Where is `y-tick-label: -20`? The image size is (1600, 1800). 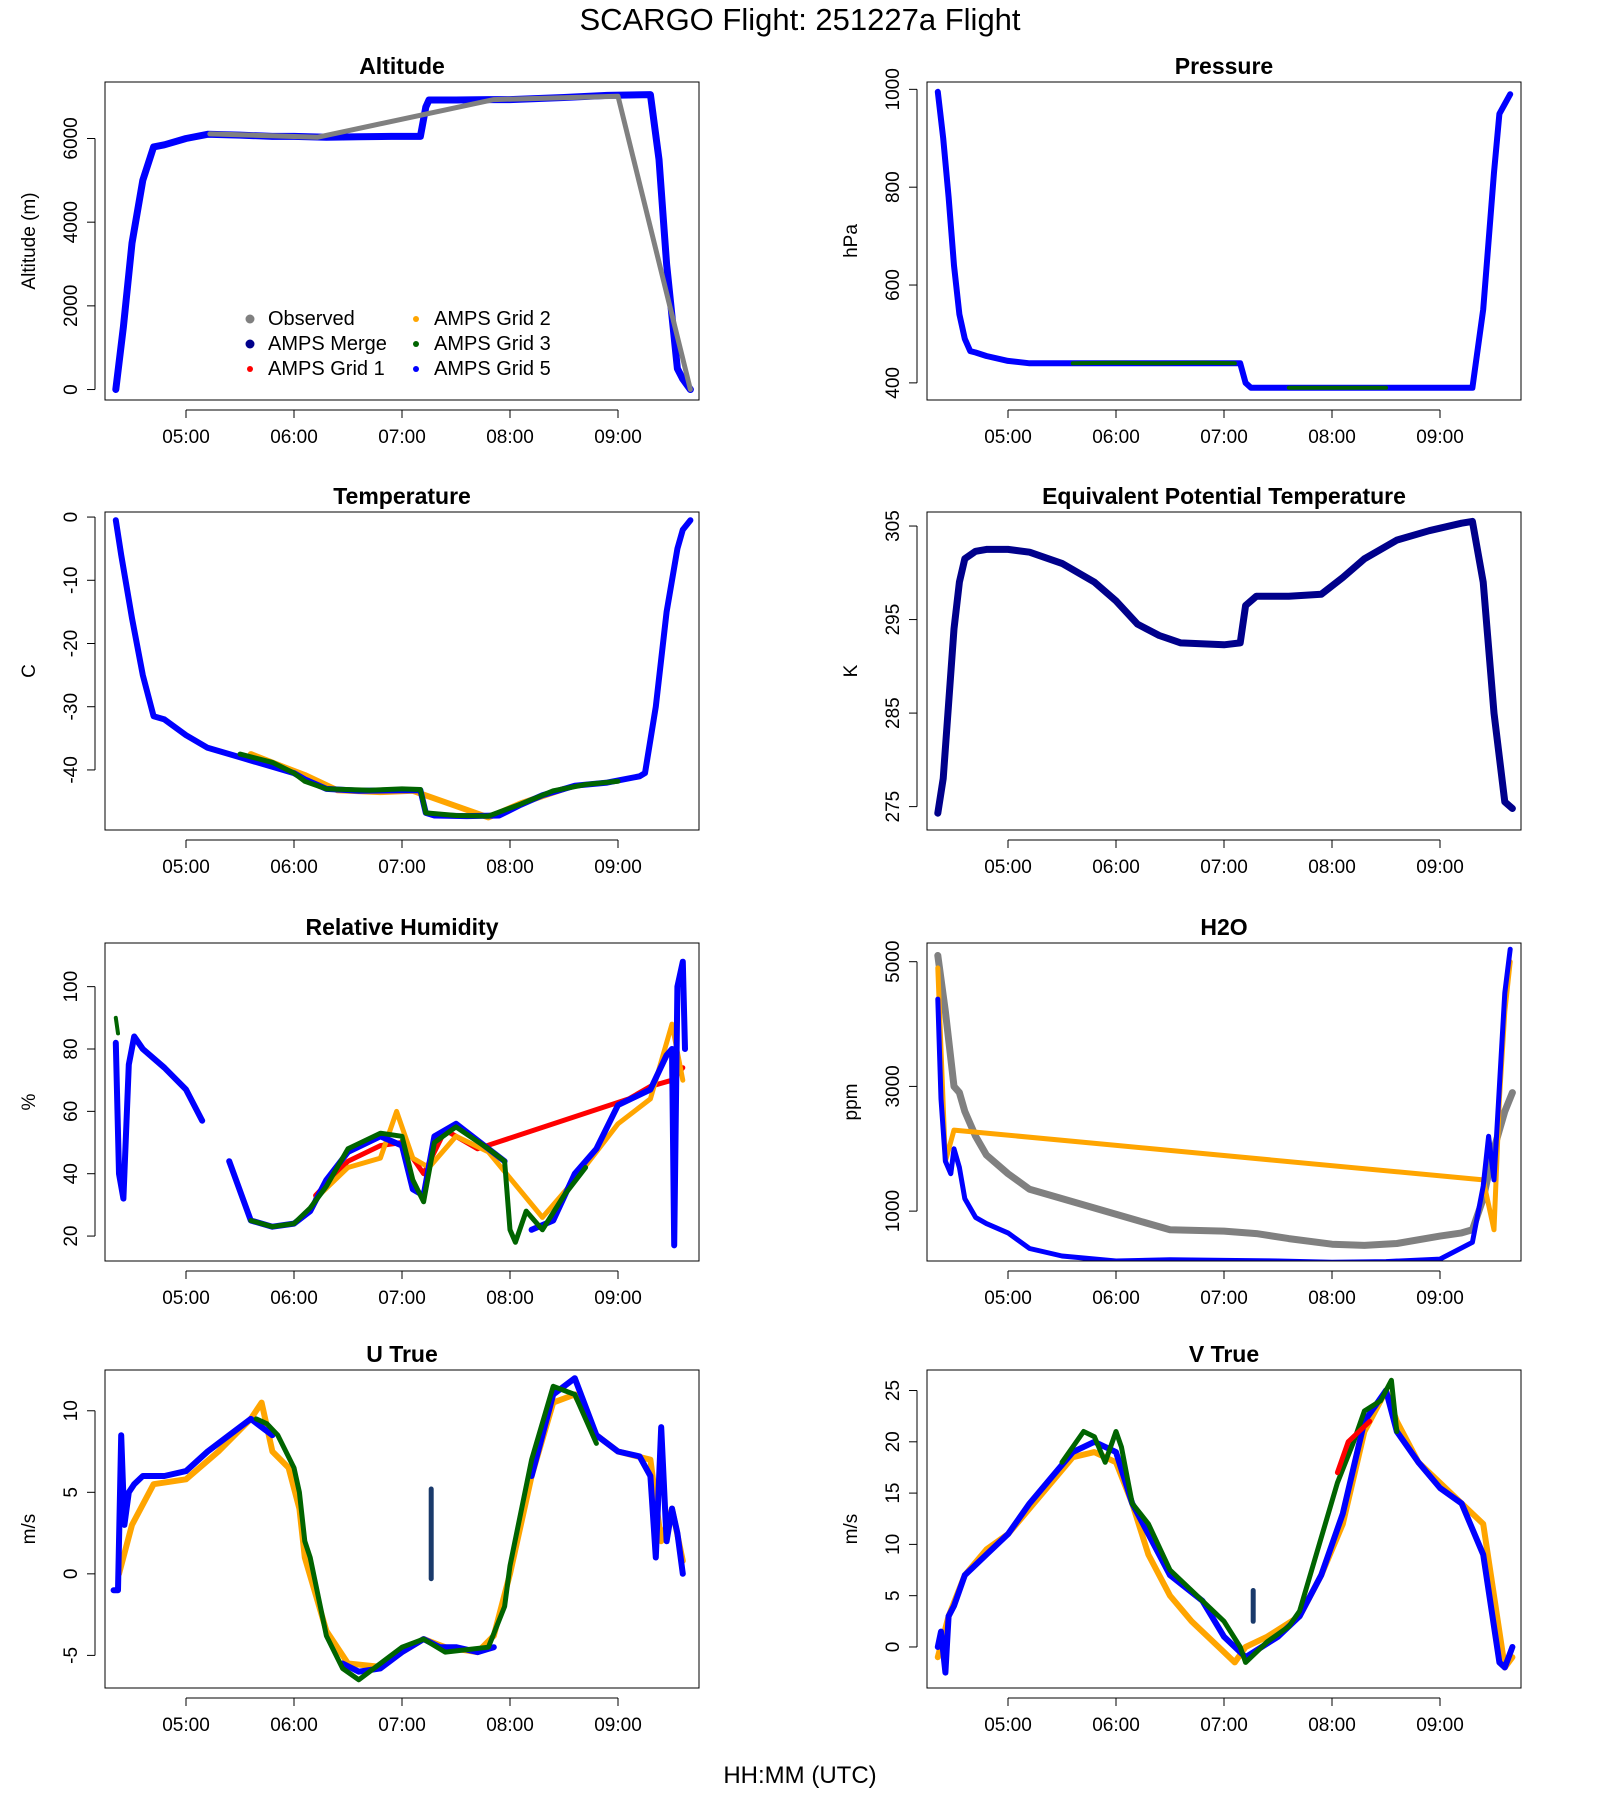
y-tick-label: -20 is located at coordinates (71, 643).